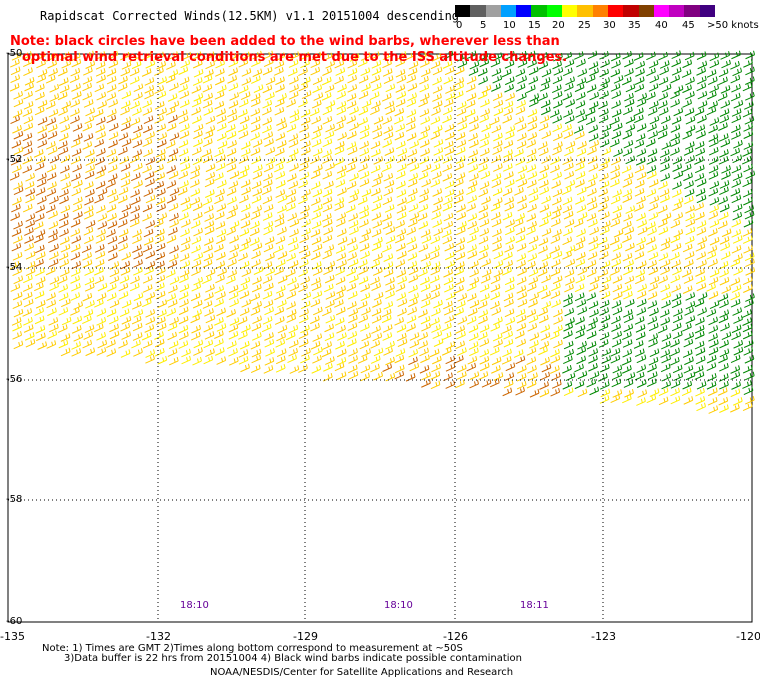  I want to click on latitude-label: -54, so click(14, 267).